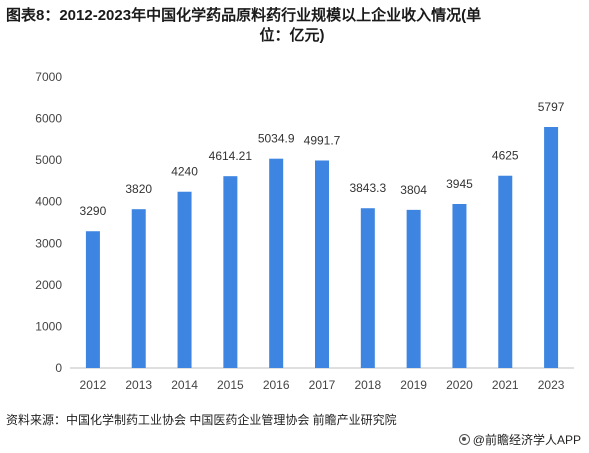  I want to click on source-note: 资料来源：中国化学制药工业协会 中国医药企业管理协会 前瞻产业研究院, so click(201, 420).